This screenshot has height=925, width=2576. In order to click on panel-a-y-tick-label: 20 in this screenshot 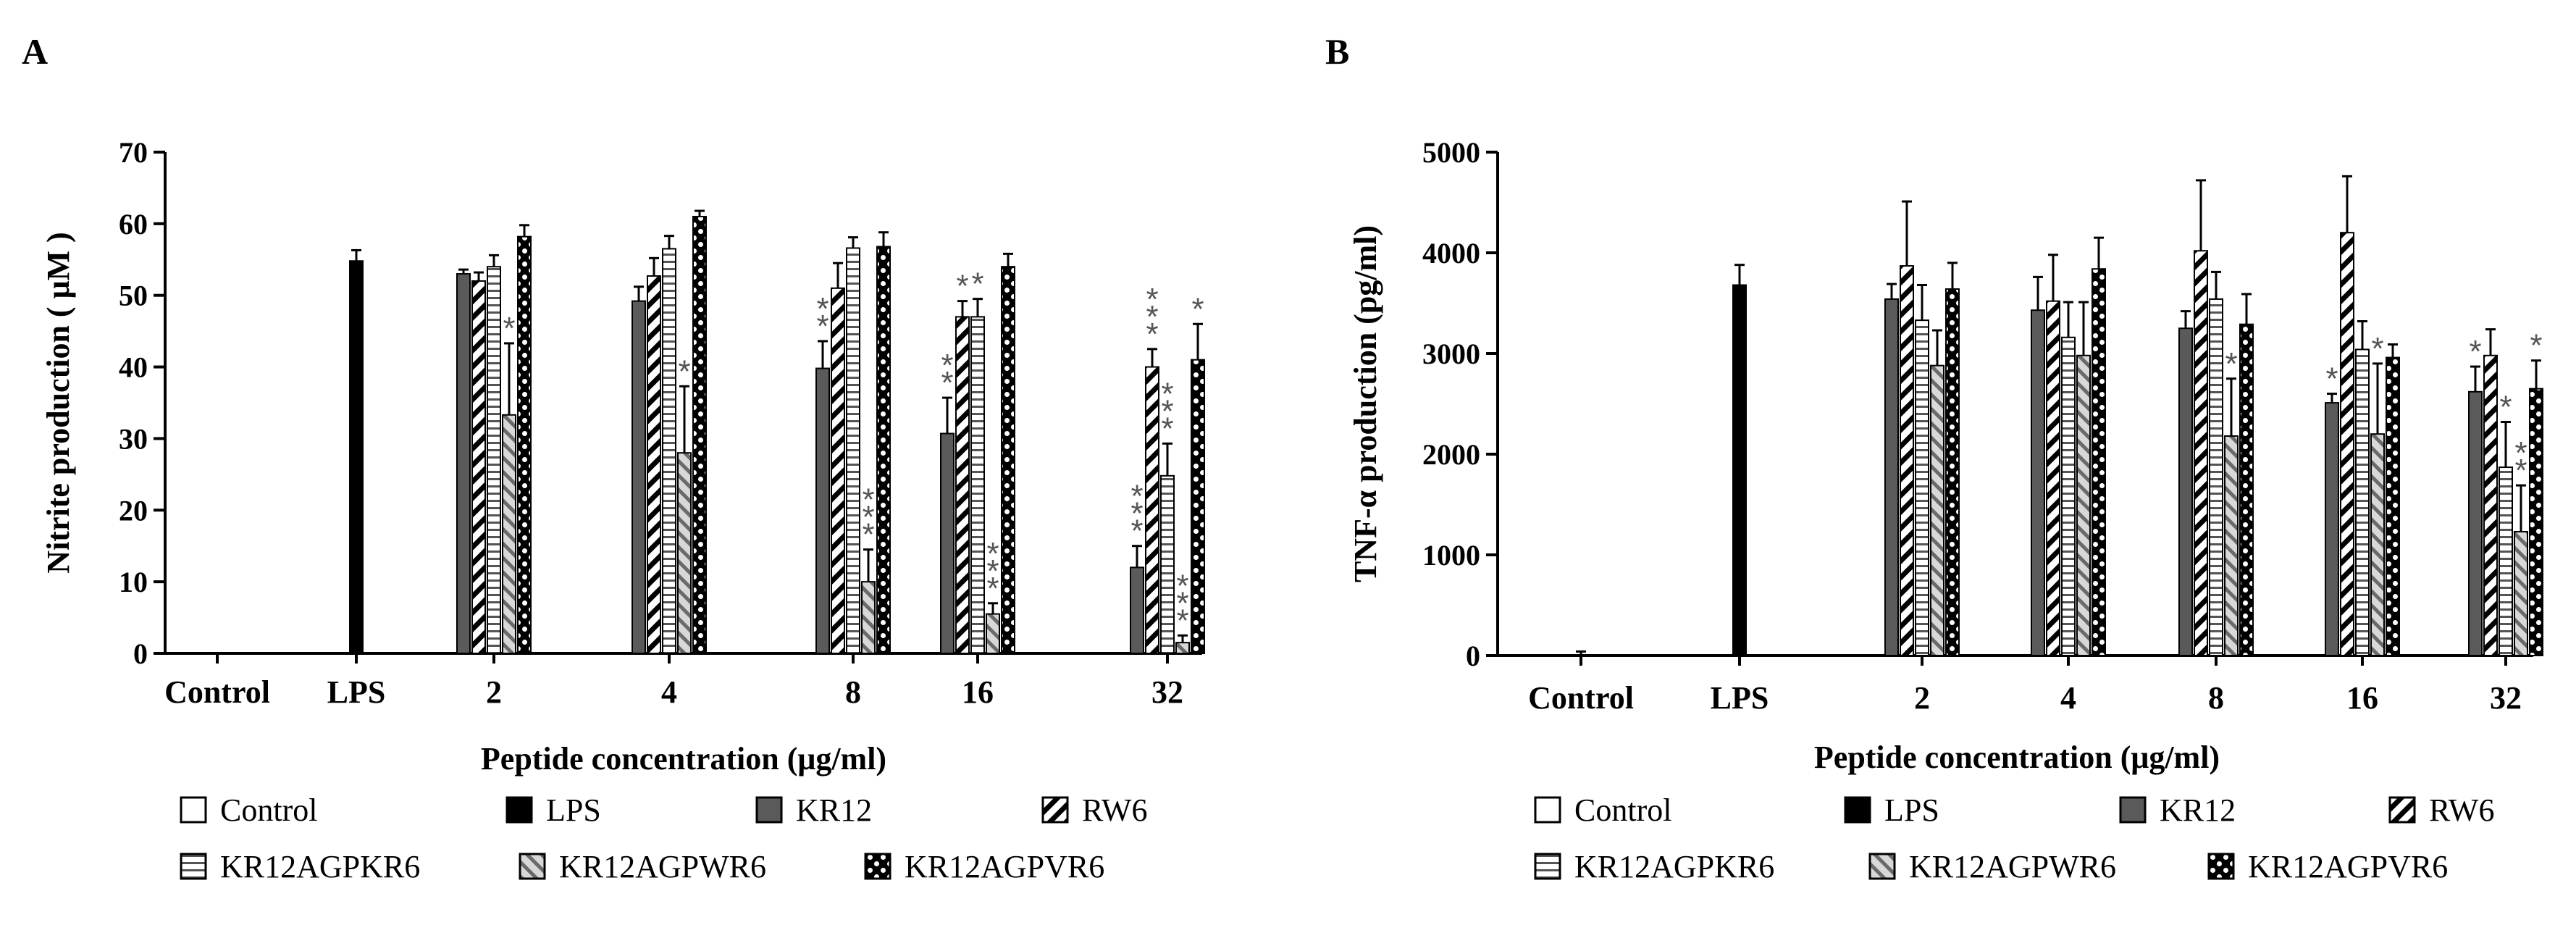, I will do `click(133, 511)`.